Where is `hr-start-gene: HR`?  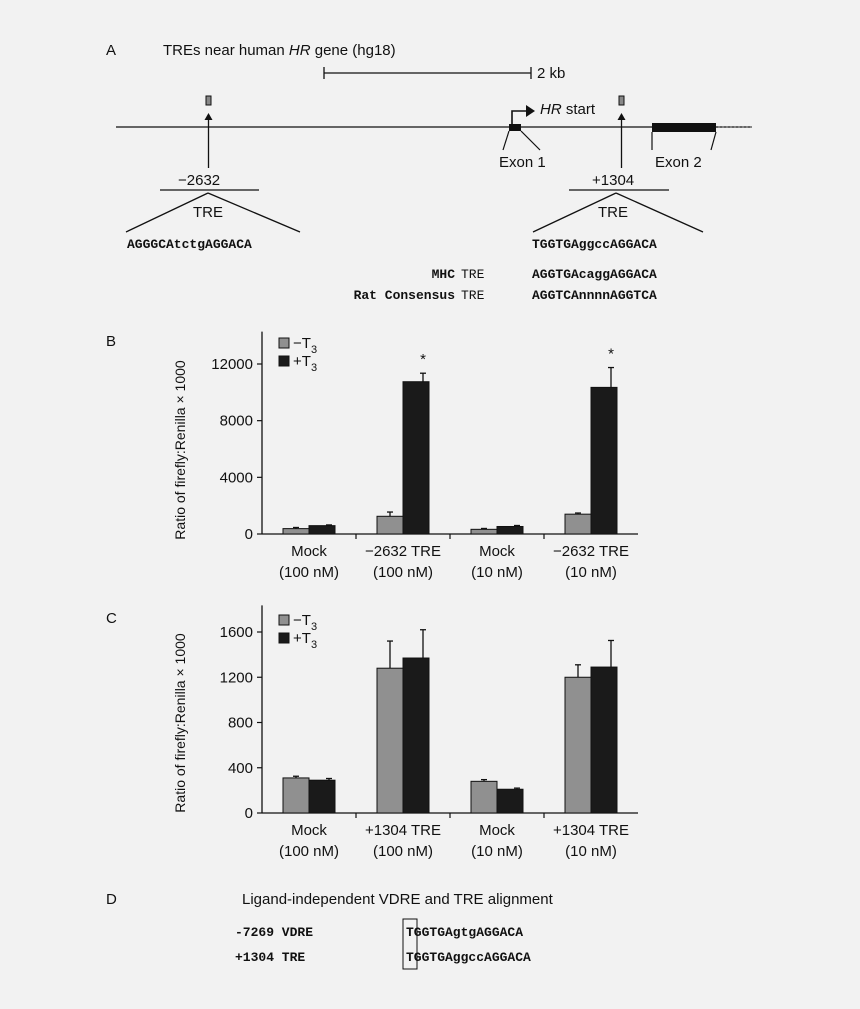
hr-start-gene: HR is located at coordinates (551, 109).